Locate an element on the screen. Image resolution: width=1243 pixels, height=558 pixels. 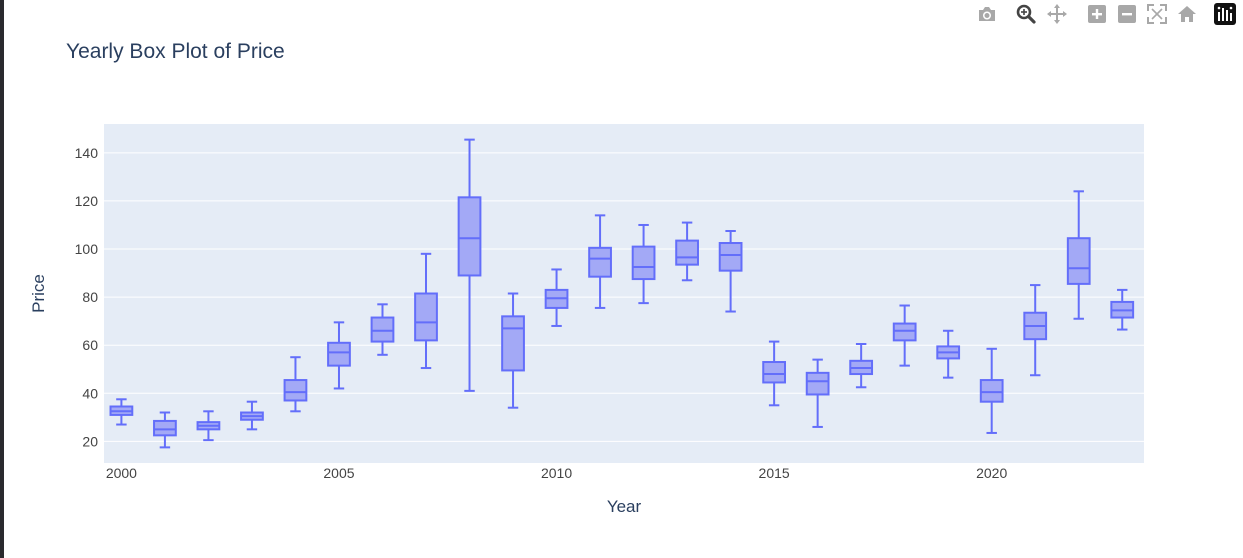
x-tick-label: 2015 is located at coordinates (774, 473).